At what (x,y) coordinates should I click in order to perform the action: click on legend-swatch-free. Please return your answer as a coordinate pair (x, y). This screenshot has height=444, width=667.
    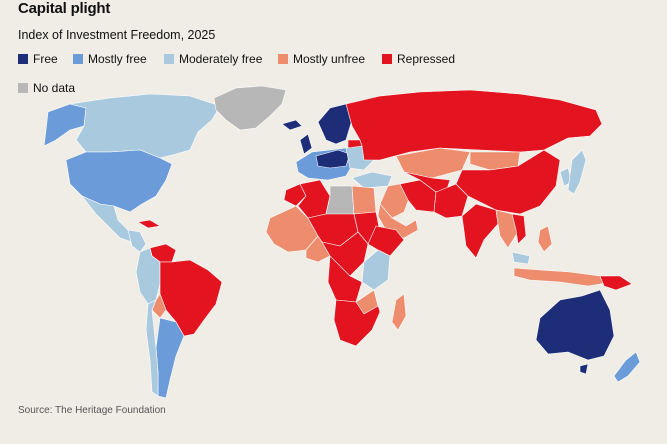
    Looking at the image, I should click on (23, 59).